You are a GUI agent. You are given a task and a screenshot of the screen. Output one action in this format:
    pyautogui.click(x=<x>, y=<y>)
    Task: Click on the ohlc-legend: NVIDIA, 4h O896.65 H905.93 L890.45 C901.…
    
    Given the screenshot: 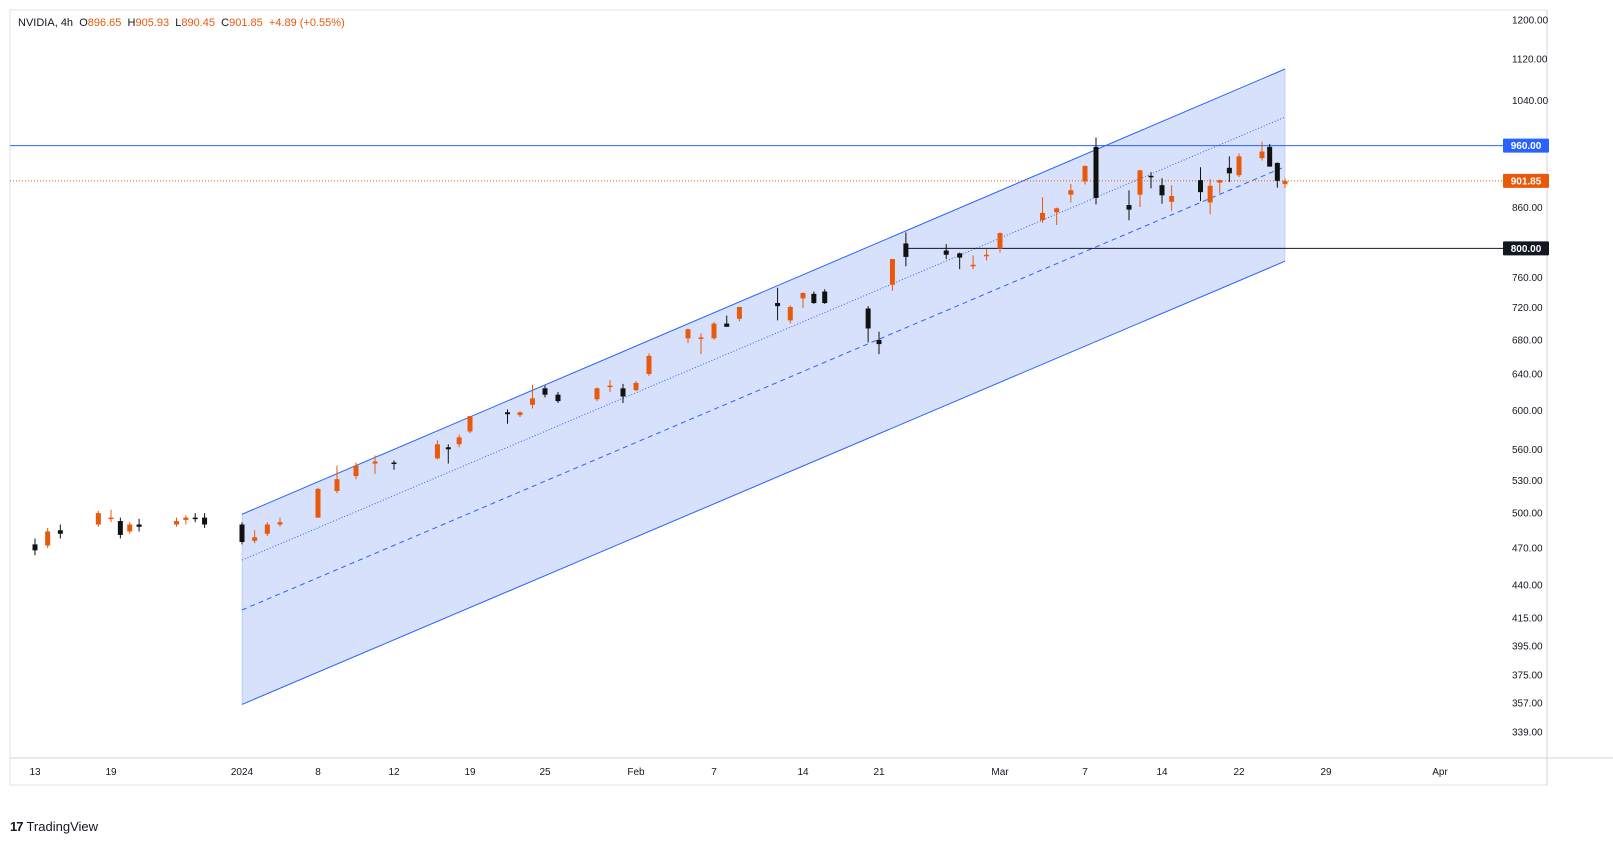 What is the action you would take?
    pyautogui.click(x=181, y=23)
    